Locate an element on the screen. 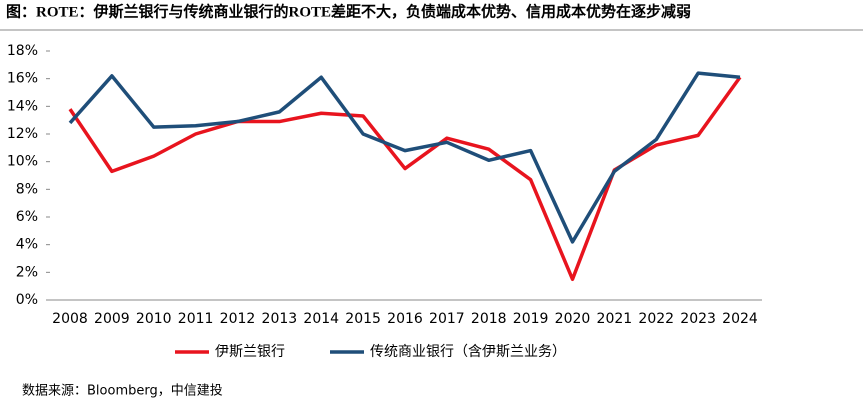  x-tick-label: 2018 is located at coordinates (489, 319).